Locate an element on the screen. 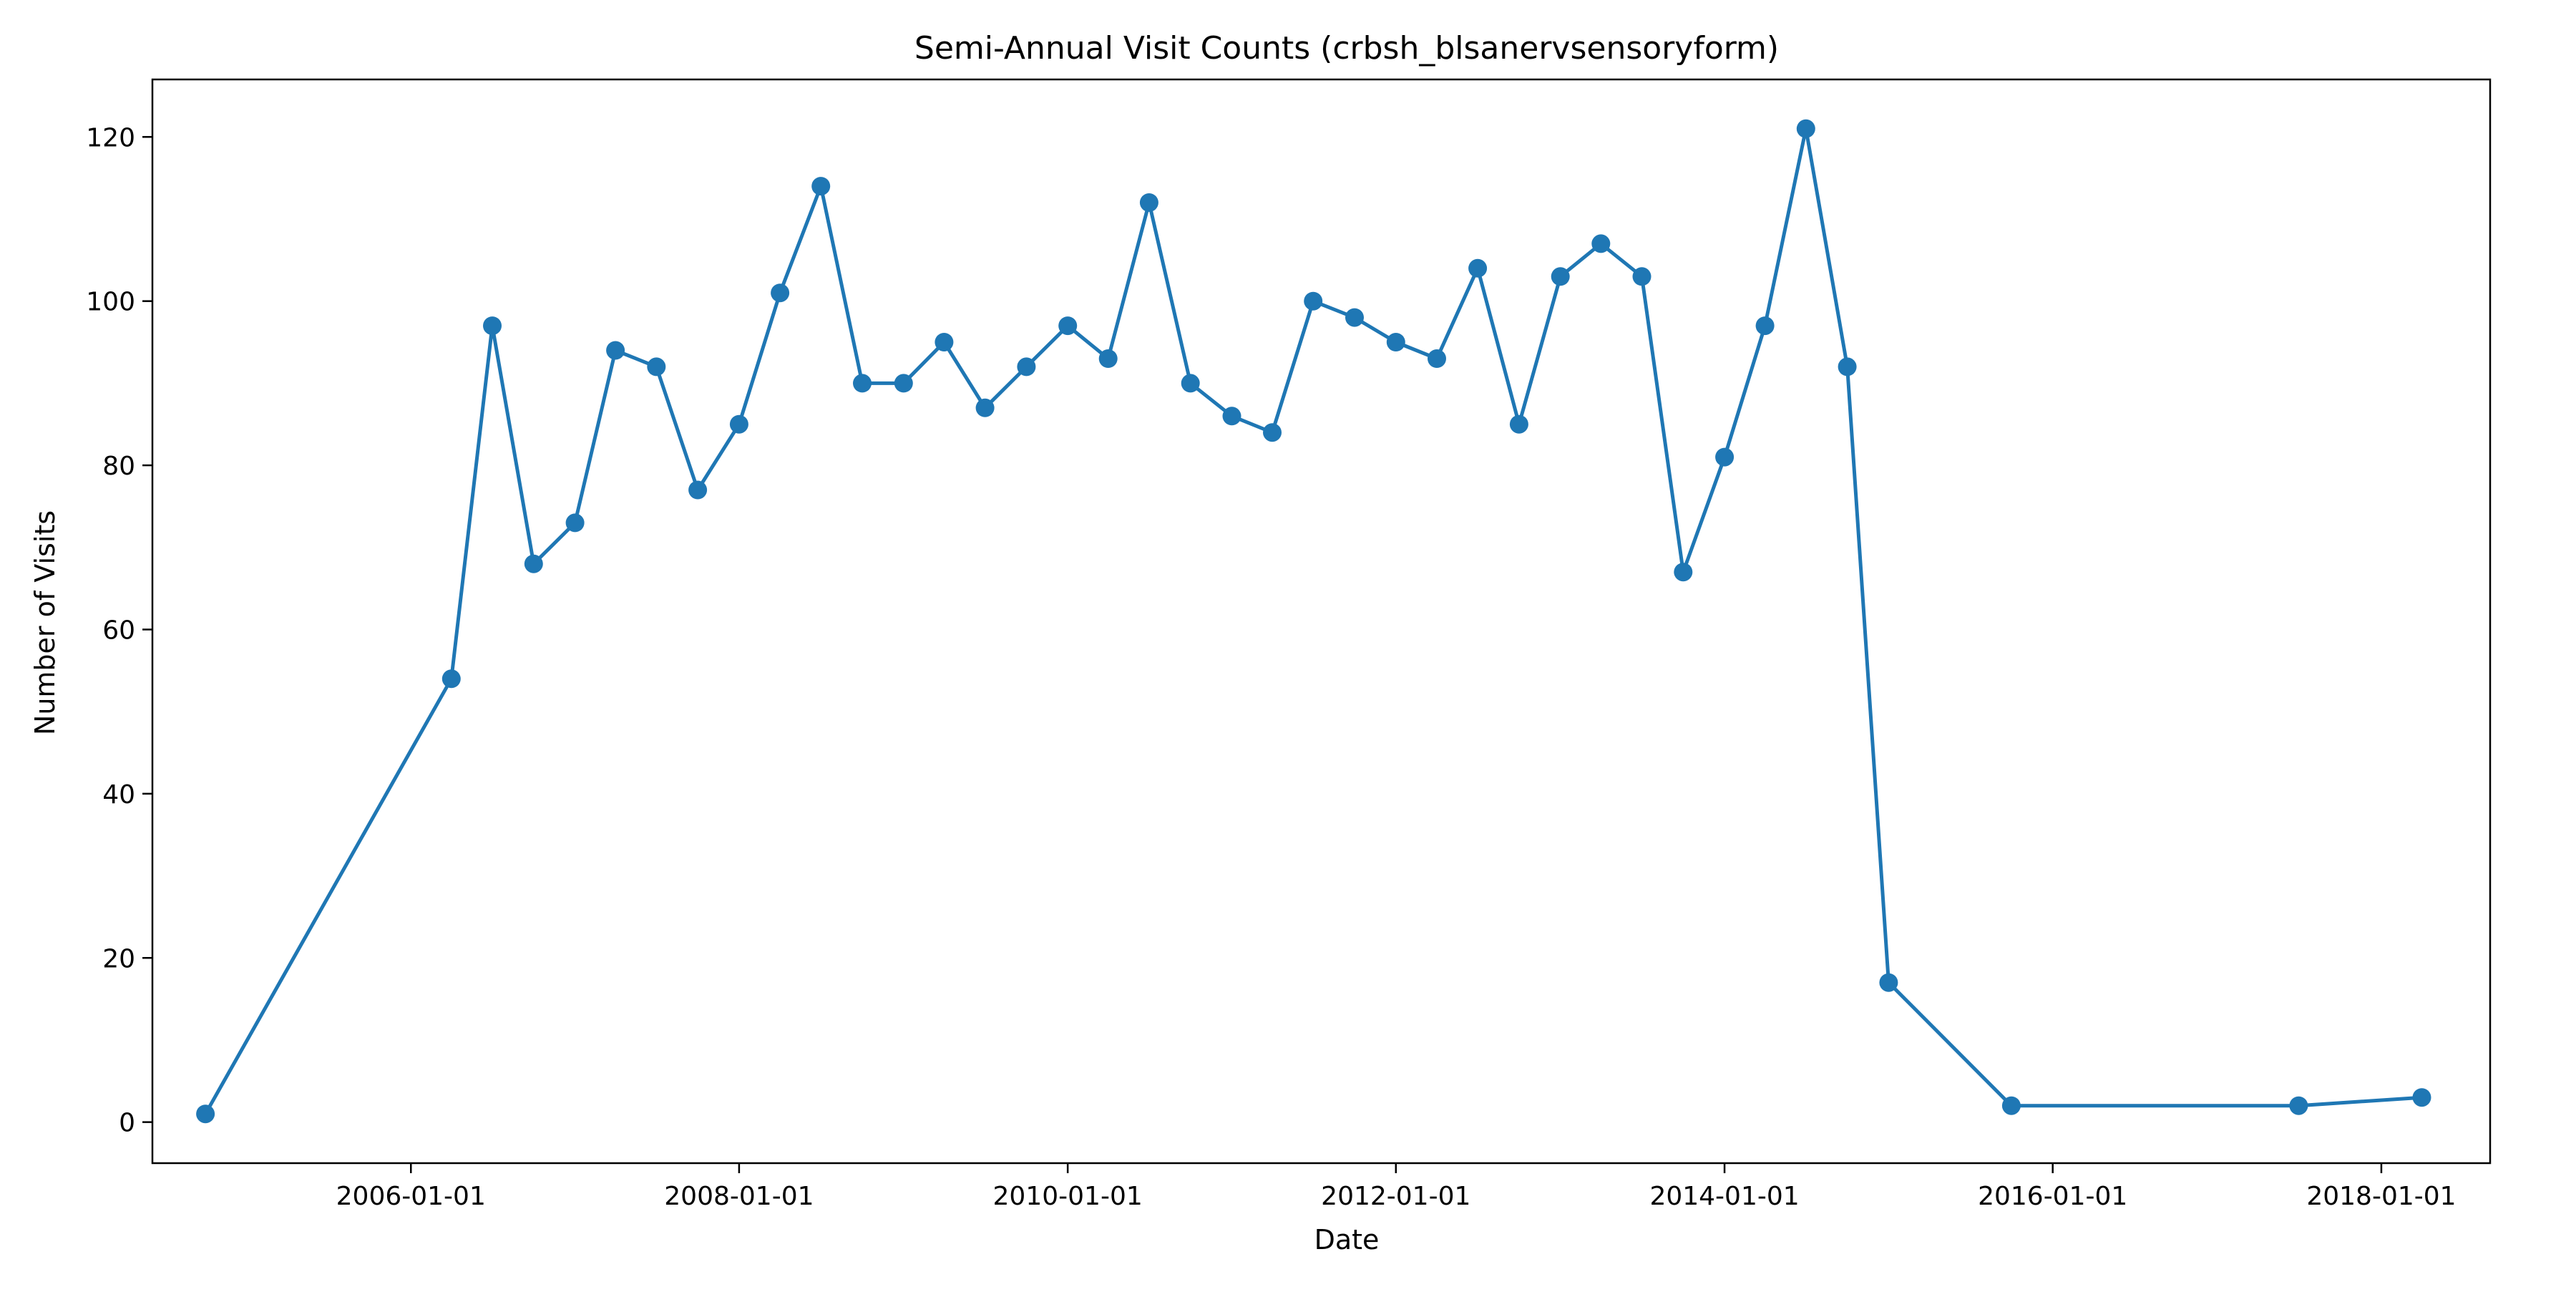 This screenshot has height=1292, width=2576. y-tick-label: 0 is located at coordinates (127, 1123).